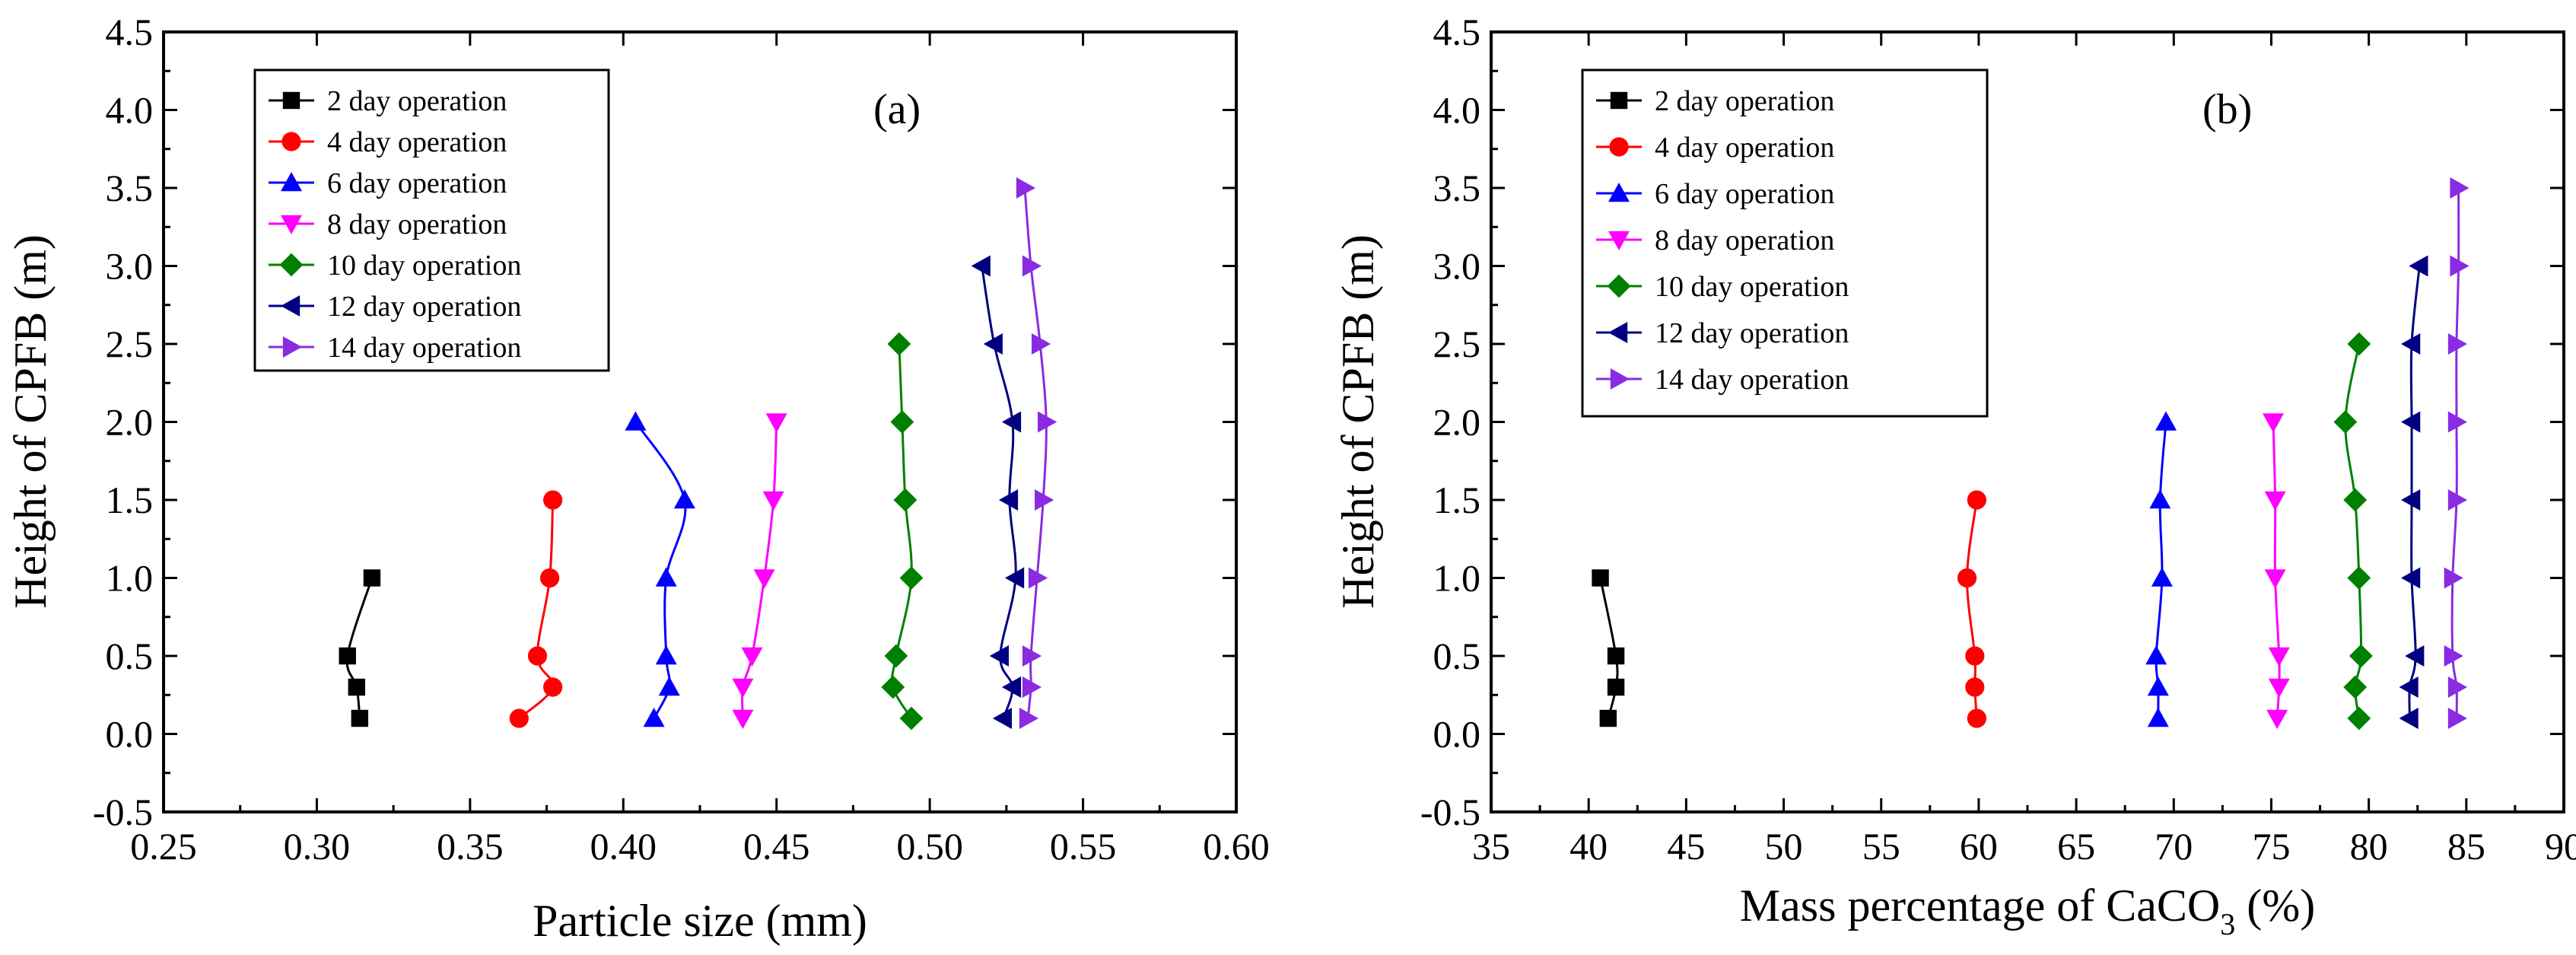  What do you see at coordinates (1457, 579) in the screenshot?
I see `y-tick-label-b: 1.0` at bounding box center [1457, 579].